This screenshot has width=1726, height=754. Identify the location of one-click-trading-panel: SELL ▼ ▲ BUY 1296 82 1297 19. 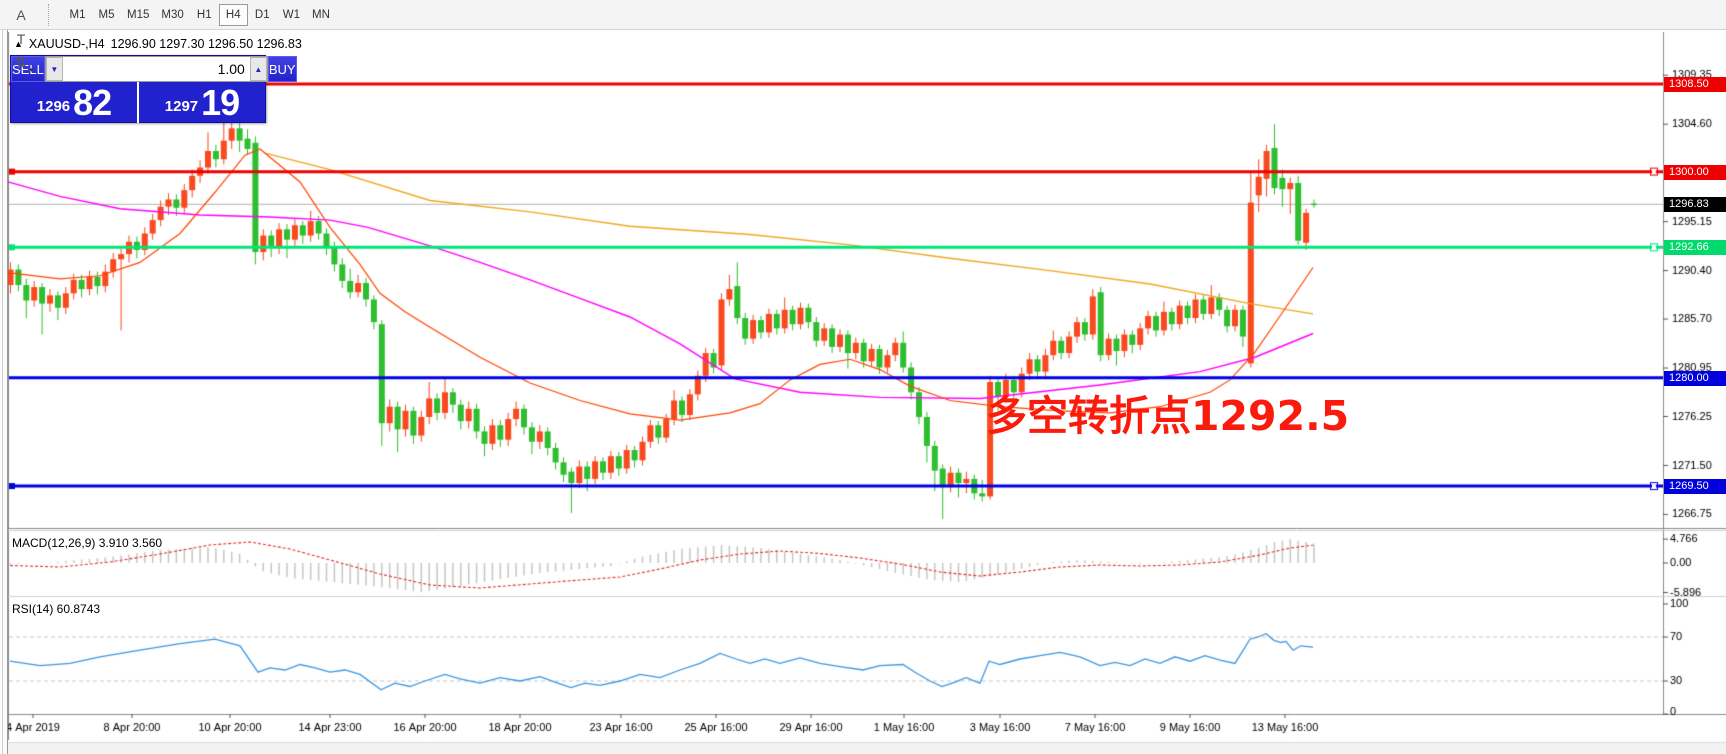
(153, 89).